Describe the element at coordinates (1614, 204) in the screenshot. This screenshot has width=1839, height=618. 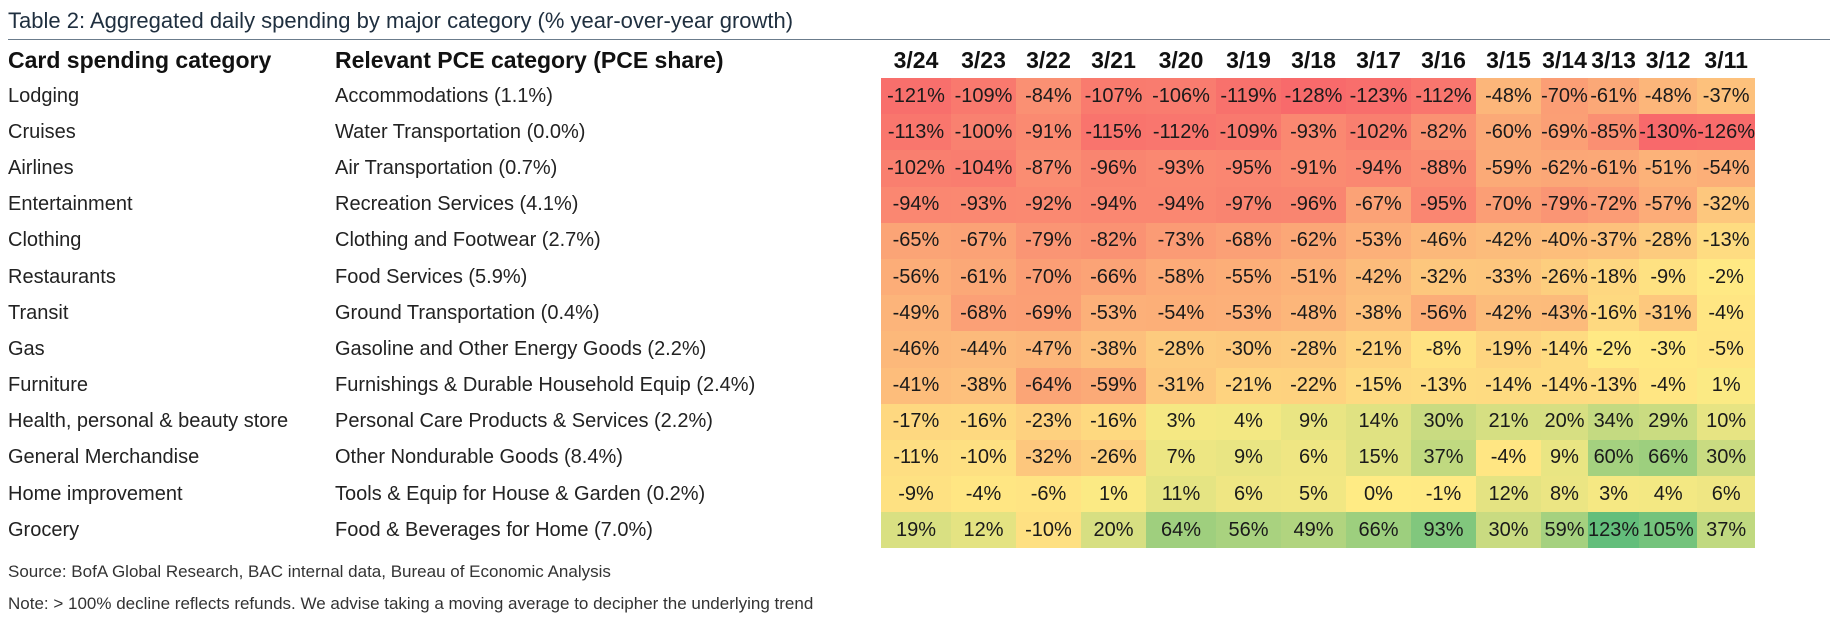
I see `growth-value-cell: -72%` at that location.